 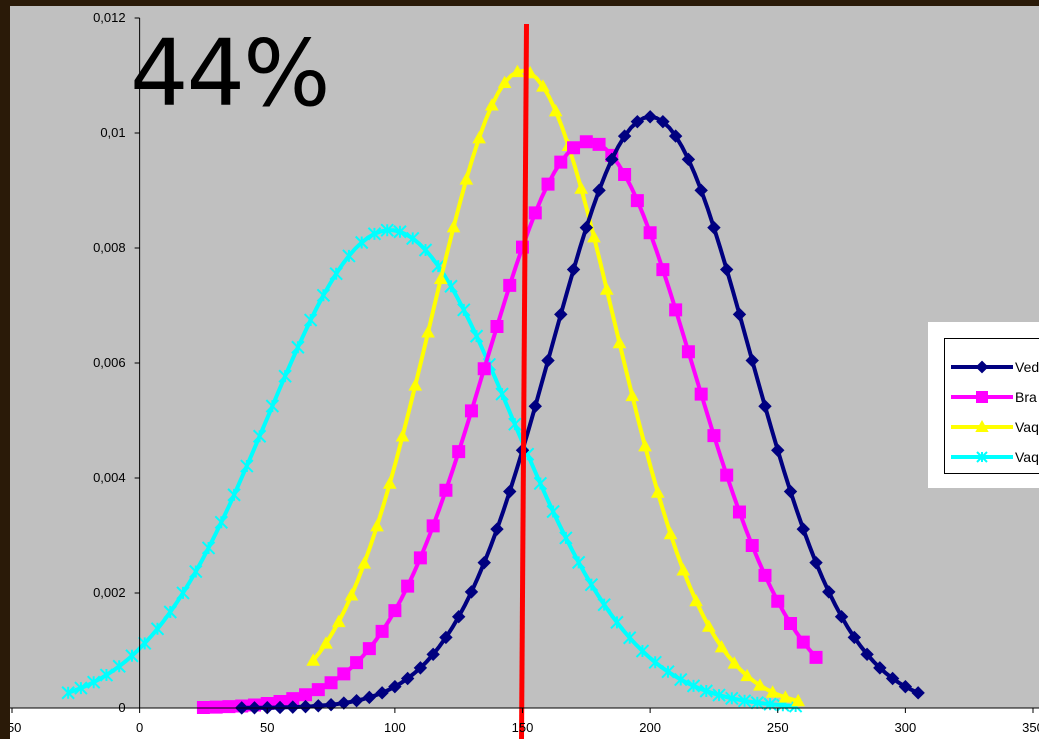 I want to click on x-tick-label: 250, so click(x=778, y=727).